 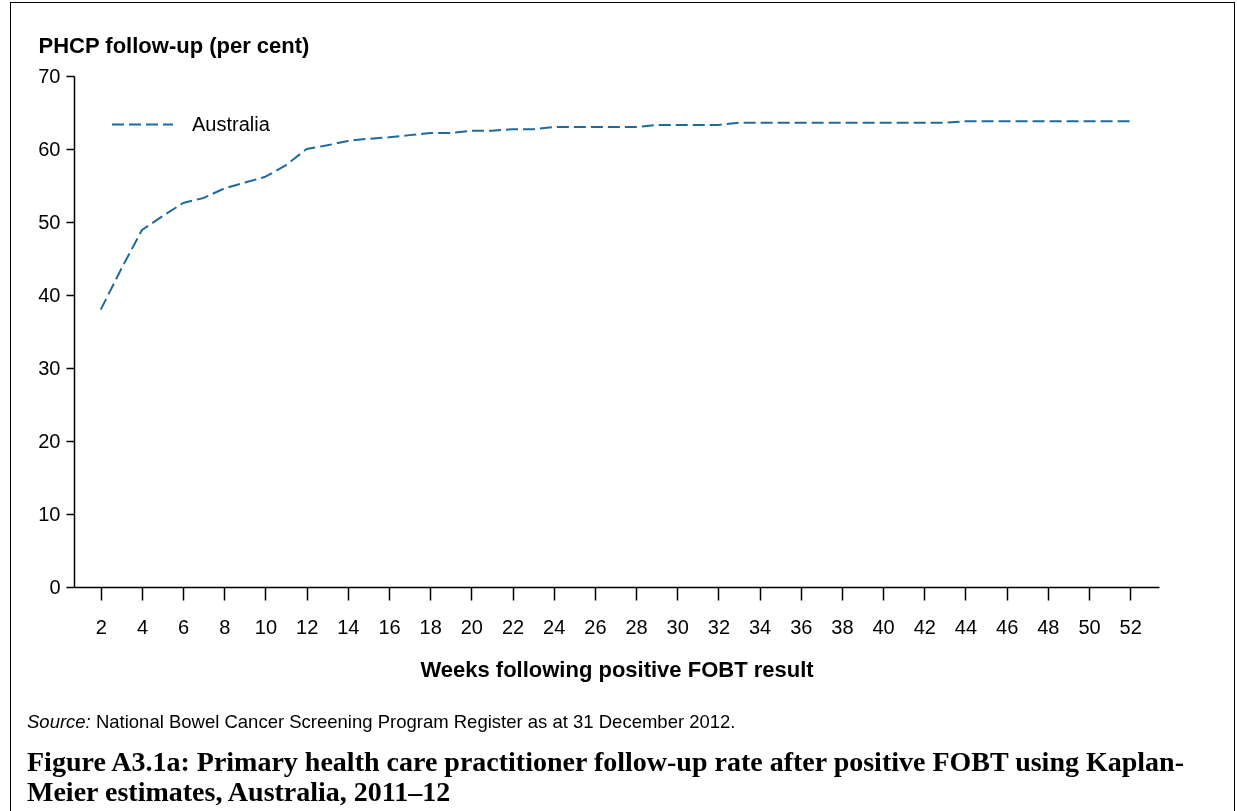 I want to click on x-tick-label: 44, so click(x=966, y=626).